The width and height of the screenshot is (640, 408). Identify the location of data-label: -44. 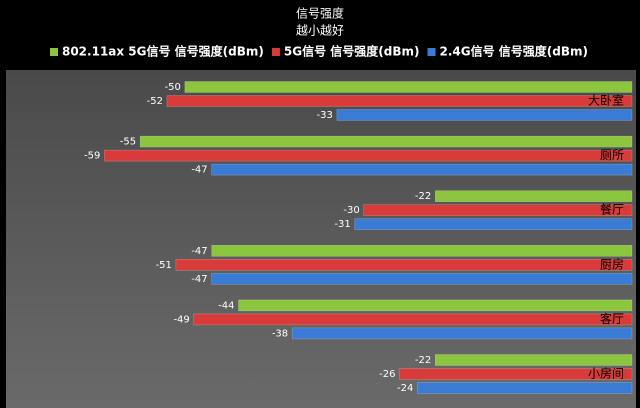
(226, 305).